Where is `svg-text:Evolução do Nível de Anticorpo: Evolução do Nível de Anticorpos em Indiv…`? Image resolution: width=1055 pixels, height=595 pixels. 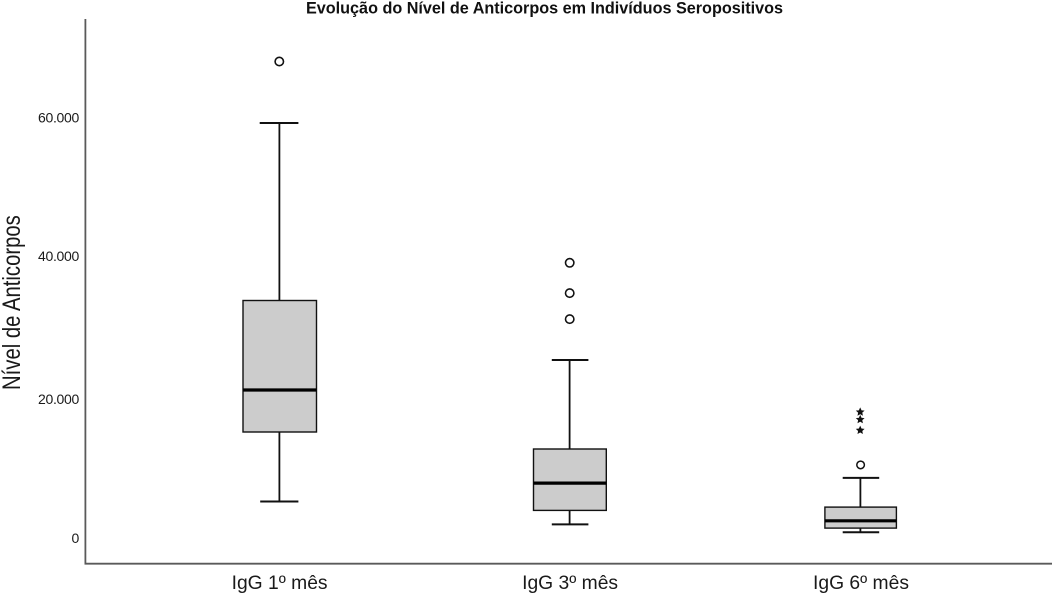
svg-text:Evolução do Nível de Anticorpo: Evolução do Nível de Anticorpos em Indiv… is located at coordinates (544, 9).